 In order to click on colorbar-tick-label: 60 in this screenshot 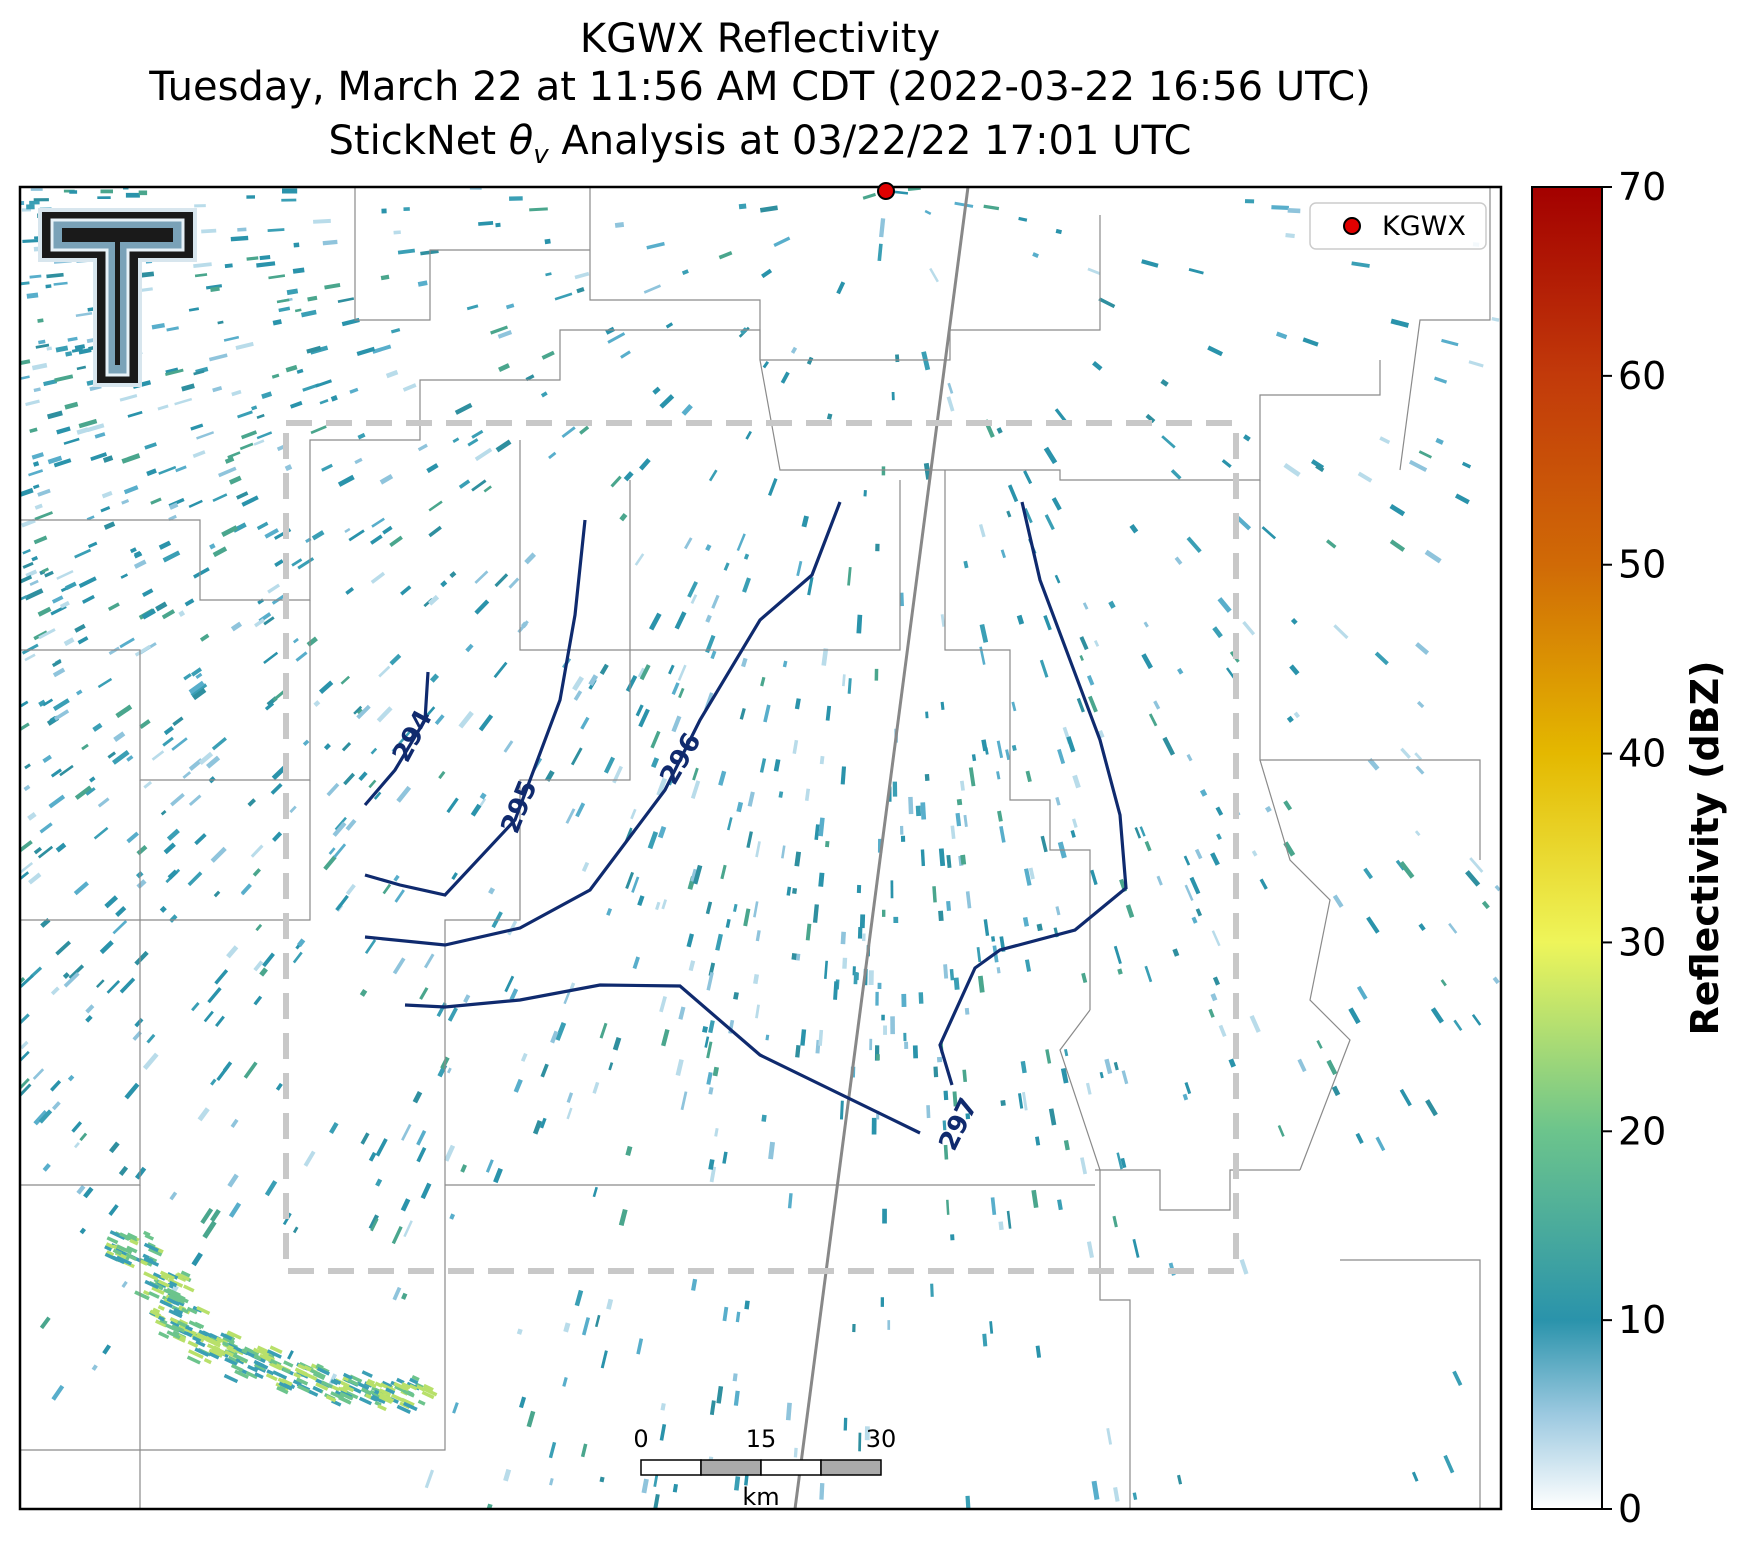, I will do `click(1642, 376)`.